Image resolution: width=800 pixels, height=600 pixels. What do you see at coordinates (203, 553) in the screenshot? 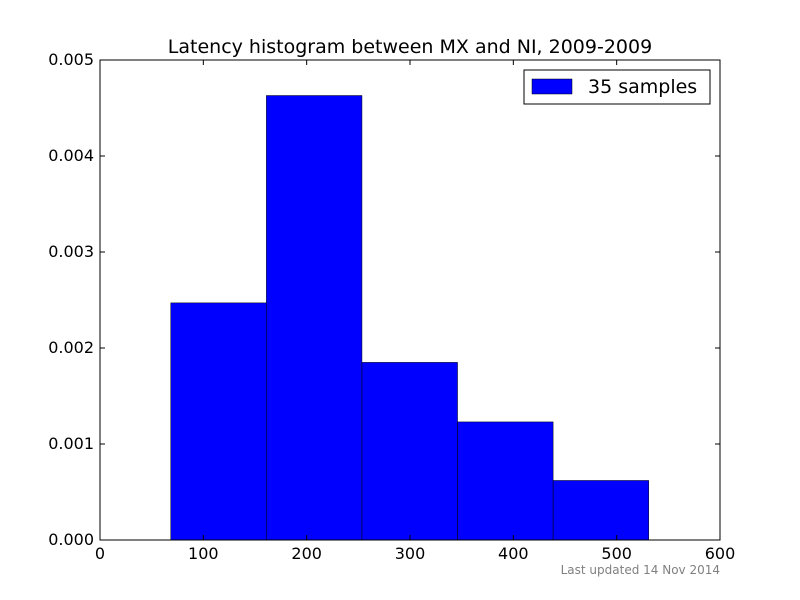
I see `x-tick-label-1: 100` at bounding box center [203, 553].